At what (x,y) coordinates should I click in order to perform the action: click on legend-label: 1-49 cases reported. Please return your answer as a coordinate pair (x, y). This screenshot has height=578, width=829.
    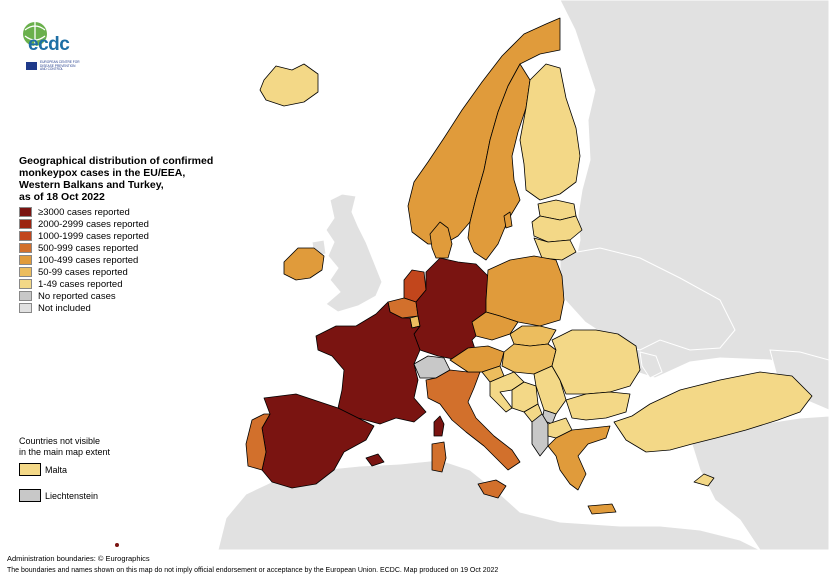
    Looking at the image, I should click on (80, 284).